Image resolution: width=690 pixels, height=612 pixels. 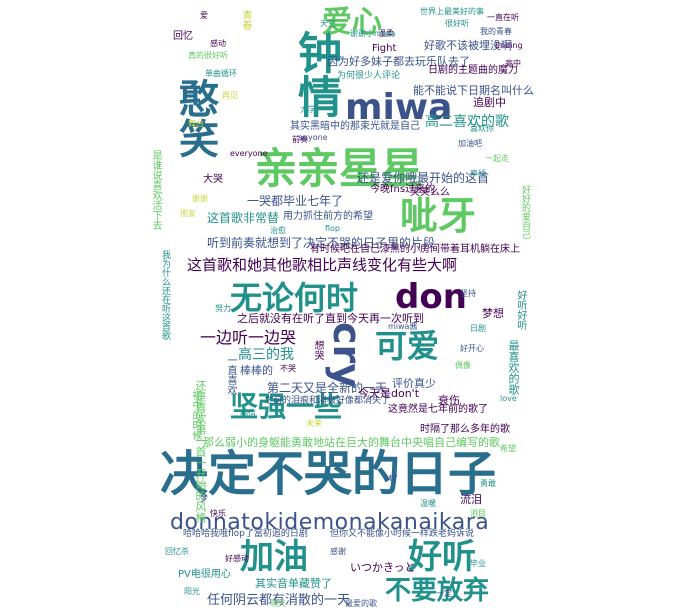 I want to click on word-small-15: 日剧, so click(x=478, y=328).